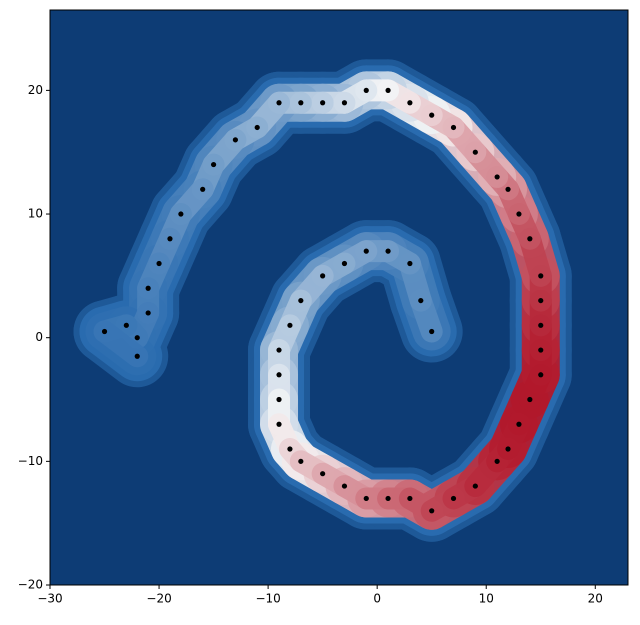 This screenshot has width=640, height=625. What do you see at coordinates (30, 585) in the screenshot?
I see `y-tick-label: −20` at bounding box center [30, 585].